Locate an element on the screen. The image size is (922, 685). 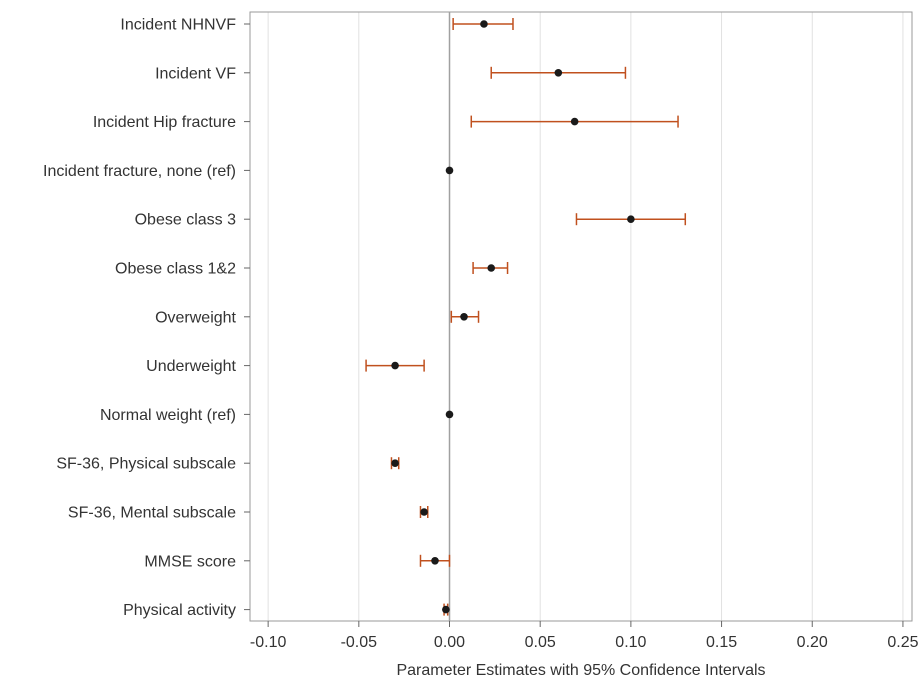
row-label-0: Incident NHNVF is located at coordinates (178, 25).